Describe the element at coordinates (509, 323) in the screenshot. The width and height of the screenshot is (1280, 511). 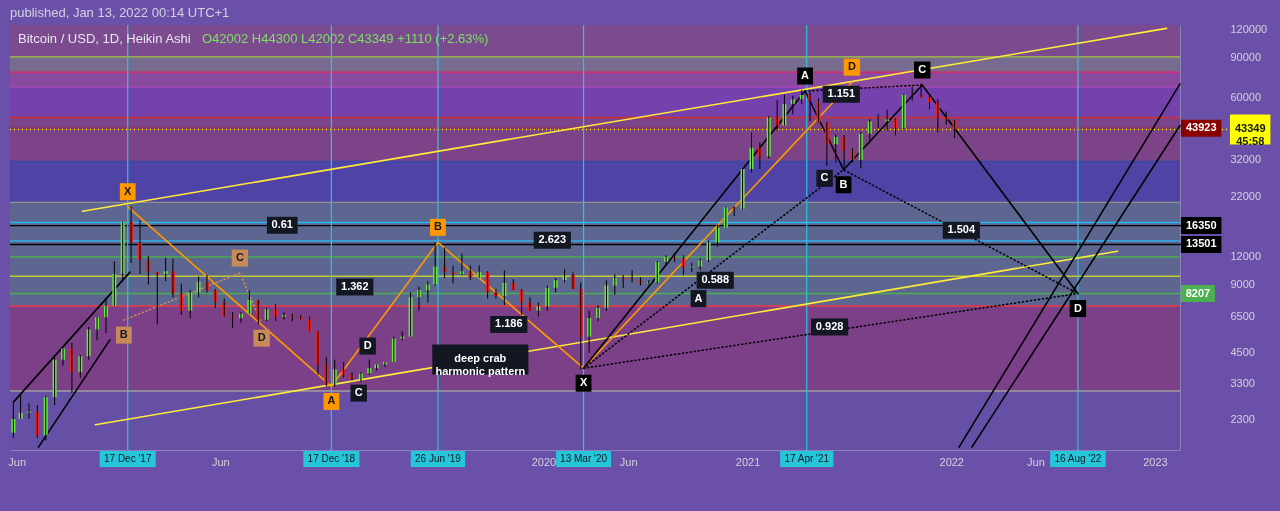
I see `annotation: 1.186` at that location.